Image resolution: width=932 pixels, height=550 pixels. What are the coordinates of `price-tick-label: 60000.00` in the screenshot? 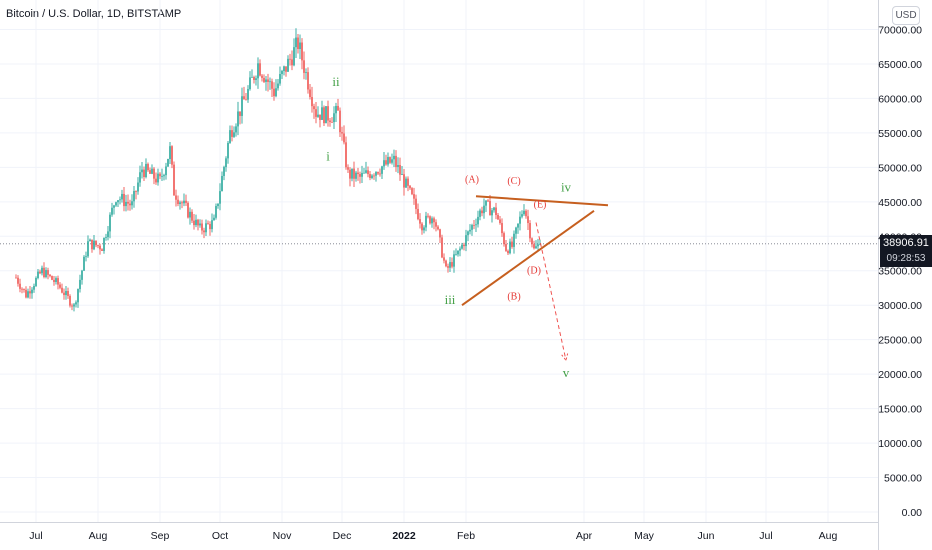 It's located at (900, 99).